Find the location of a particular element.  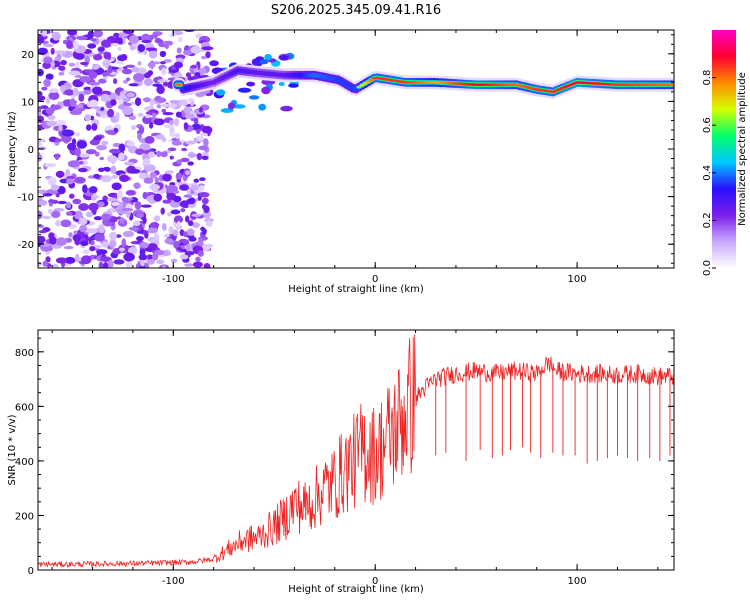

colorbar-tick-label: 0.4 is located at coordinates (707, 173).